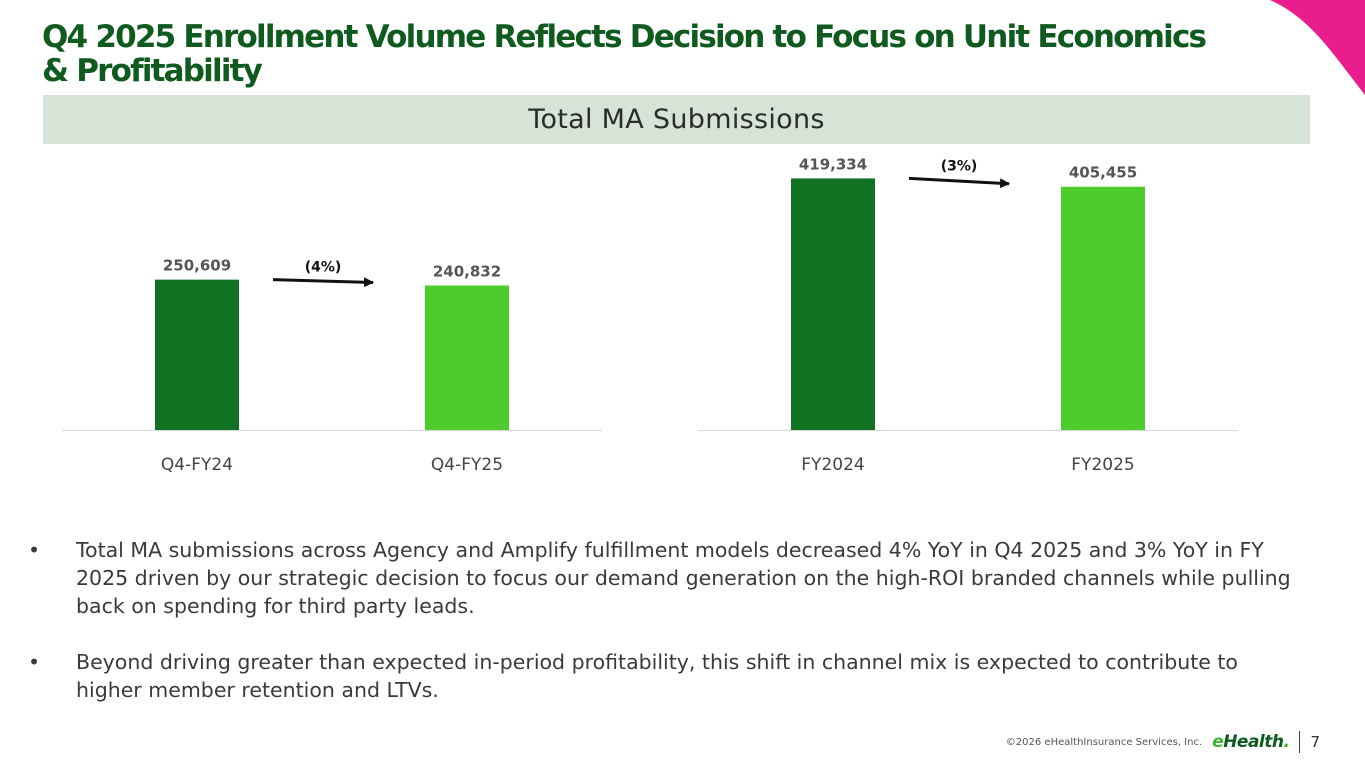 The image size is (1365, 768). What do you see at coordinates (197, 266) in the screenshot?
I see `data-label: 250,609` at bounding box center [197, 266].